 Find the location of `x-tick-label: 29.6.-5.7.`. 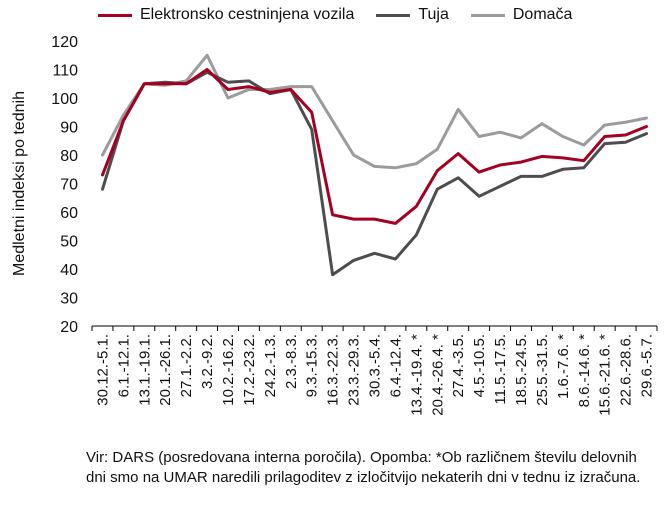

x-tick-label: 29.6.-5.7. is located at coordinates (647, 365).